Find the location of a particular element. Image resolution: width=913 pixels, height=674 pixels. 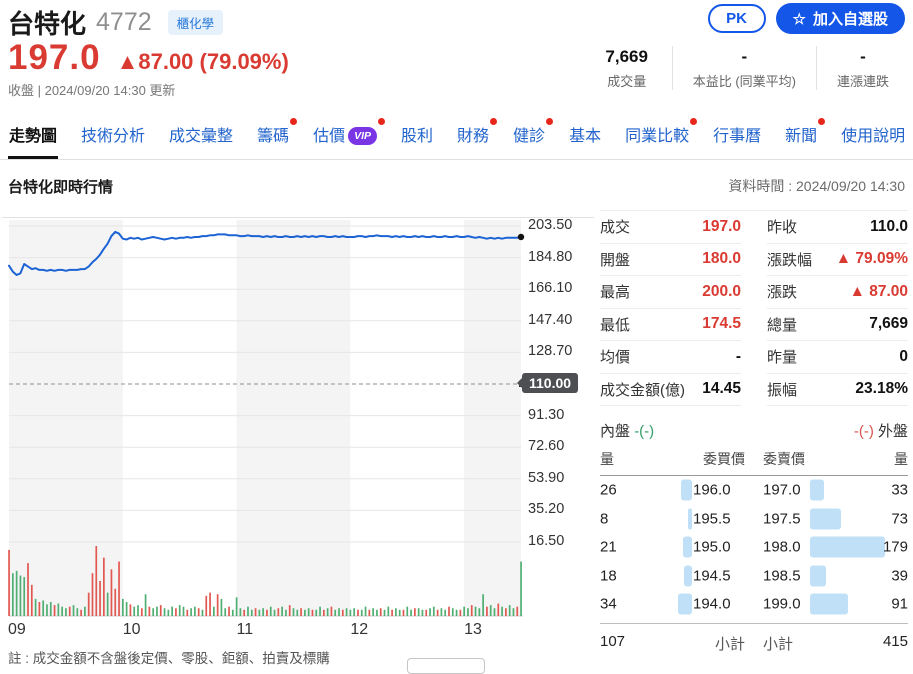

buy-side: 8 195.5 is located at coordinates (672, 519).